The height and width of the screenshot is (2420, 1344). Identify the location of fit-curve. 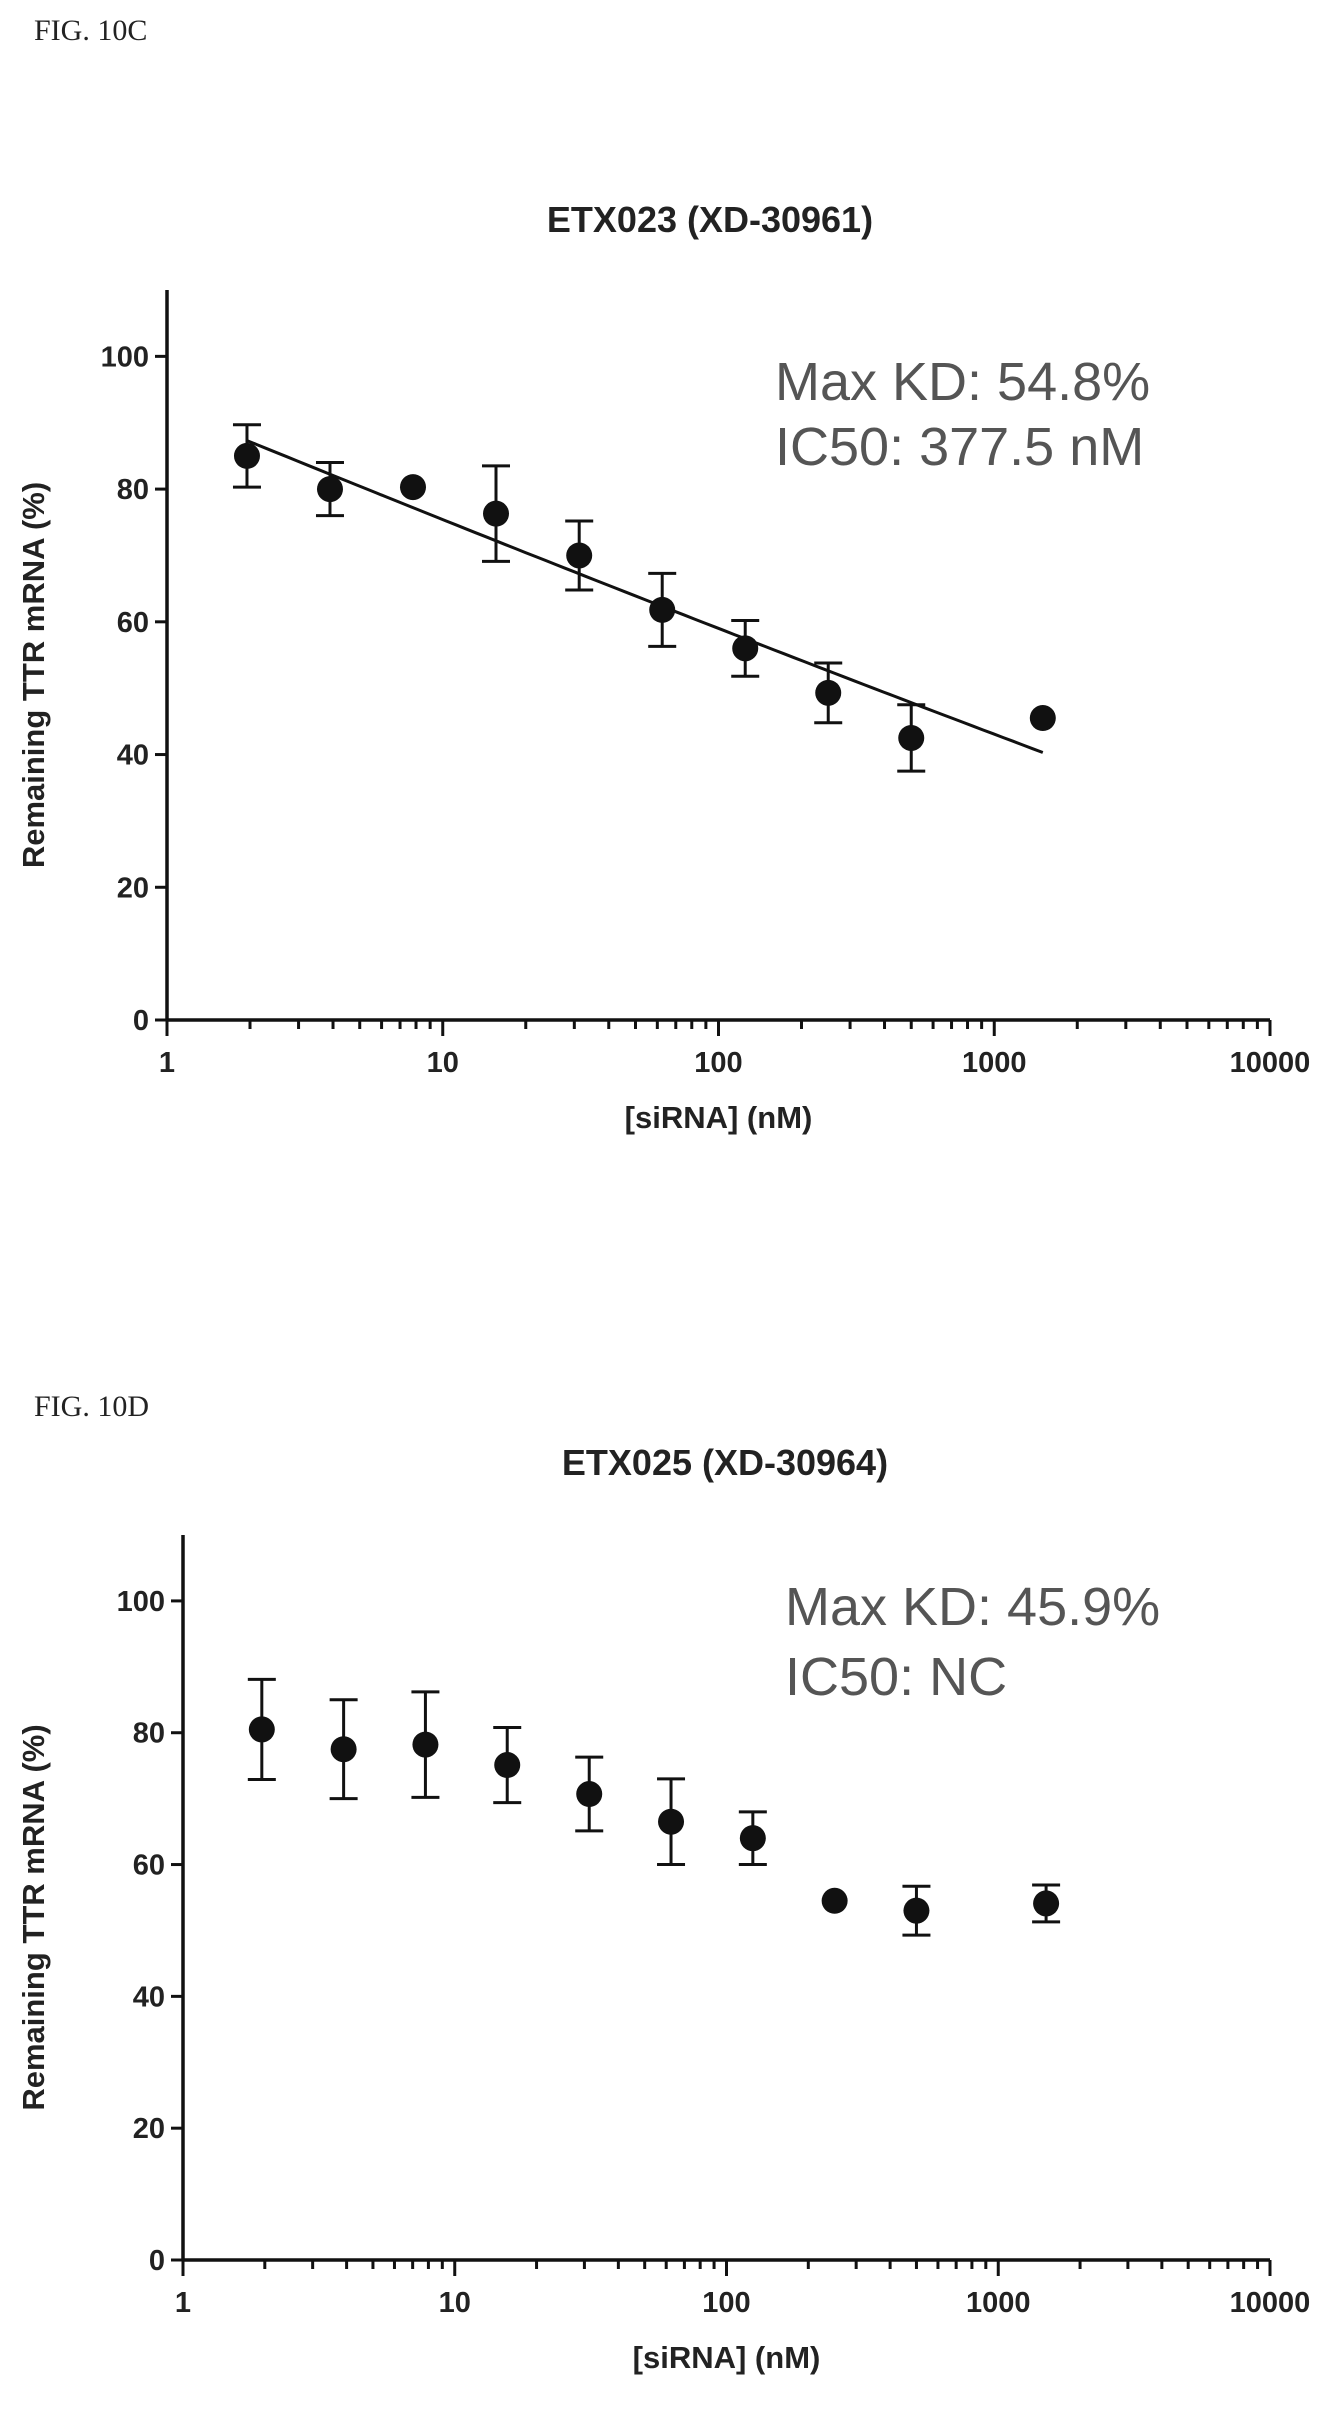
(645, 596).